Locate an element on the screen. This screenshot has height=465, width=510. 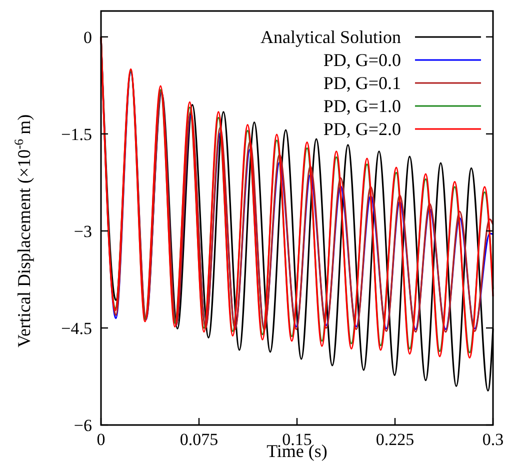
legend-label: PD, G=0.1 is located at coordinates (362, 83).